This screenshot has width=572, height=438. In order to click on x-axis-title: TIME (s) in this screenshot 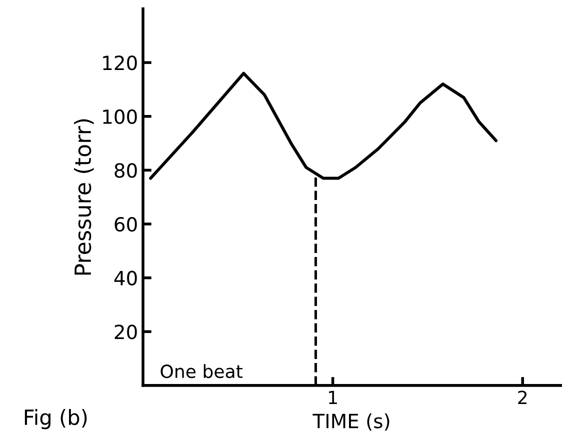, I will do `click(351, 422)`.